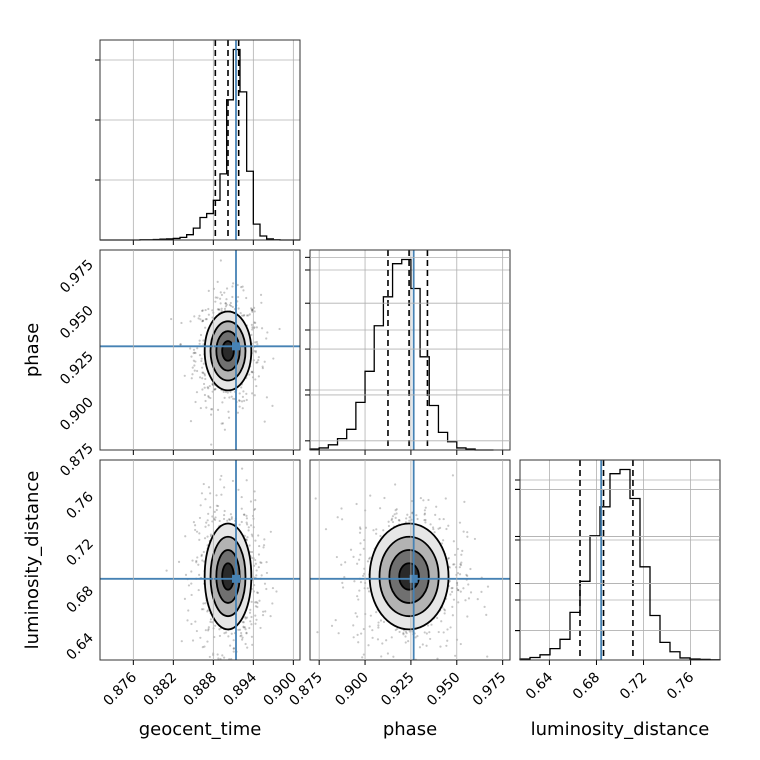  I want to click on panel-phase-vs-geocent-time-frame, so click(200, 350).